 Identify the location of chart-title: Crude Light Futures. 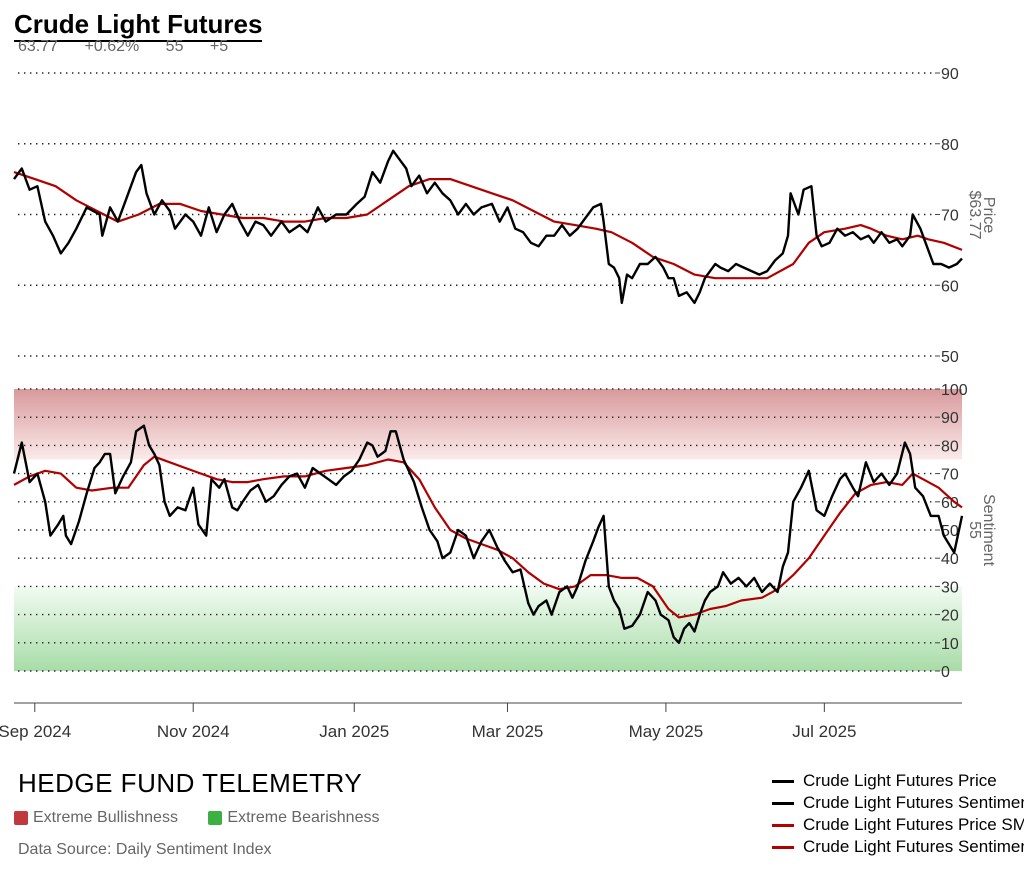
(138, 25).